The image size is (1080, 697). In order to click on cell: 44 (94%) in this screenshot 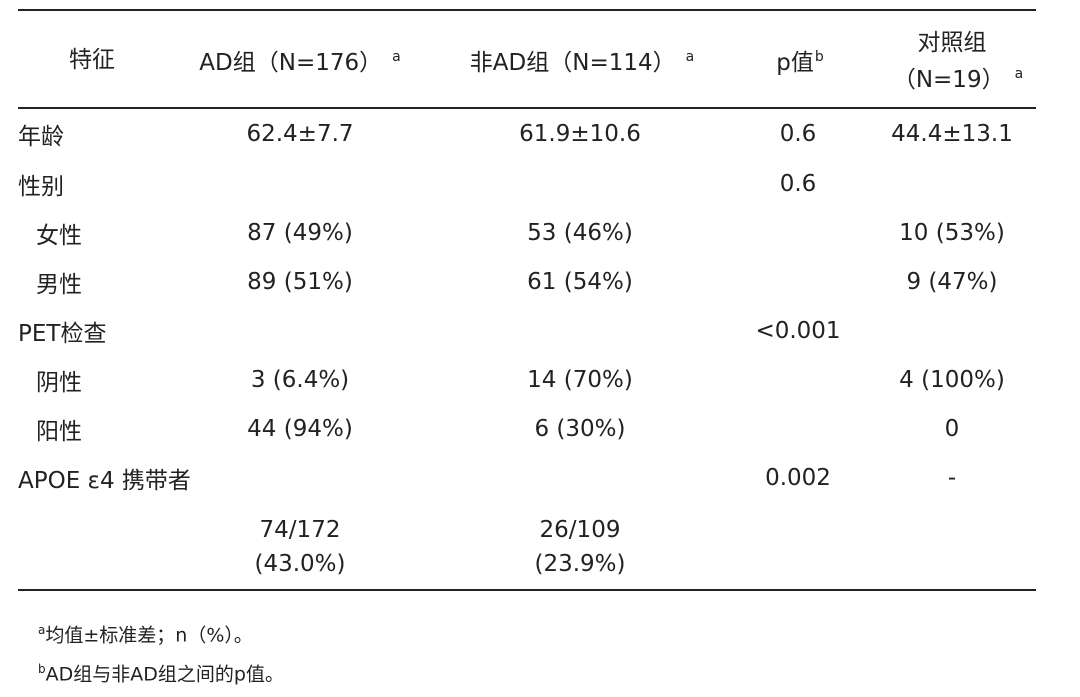, I will do `click(300, 429)`.